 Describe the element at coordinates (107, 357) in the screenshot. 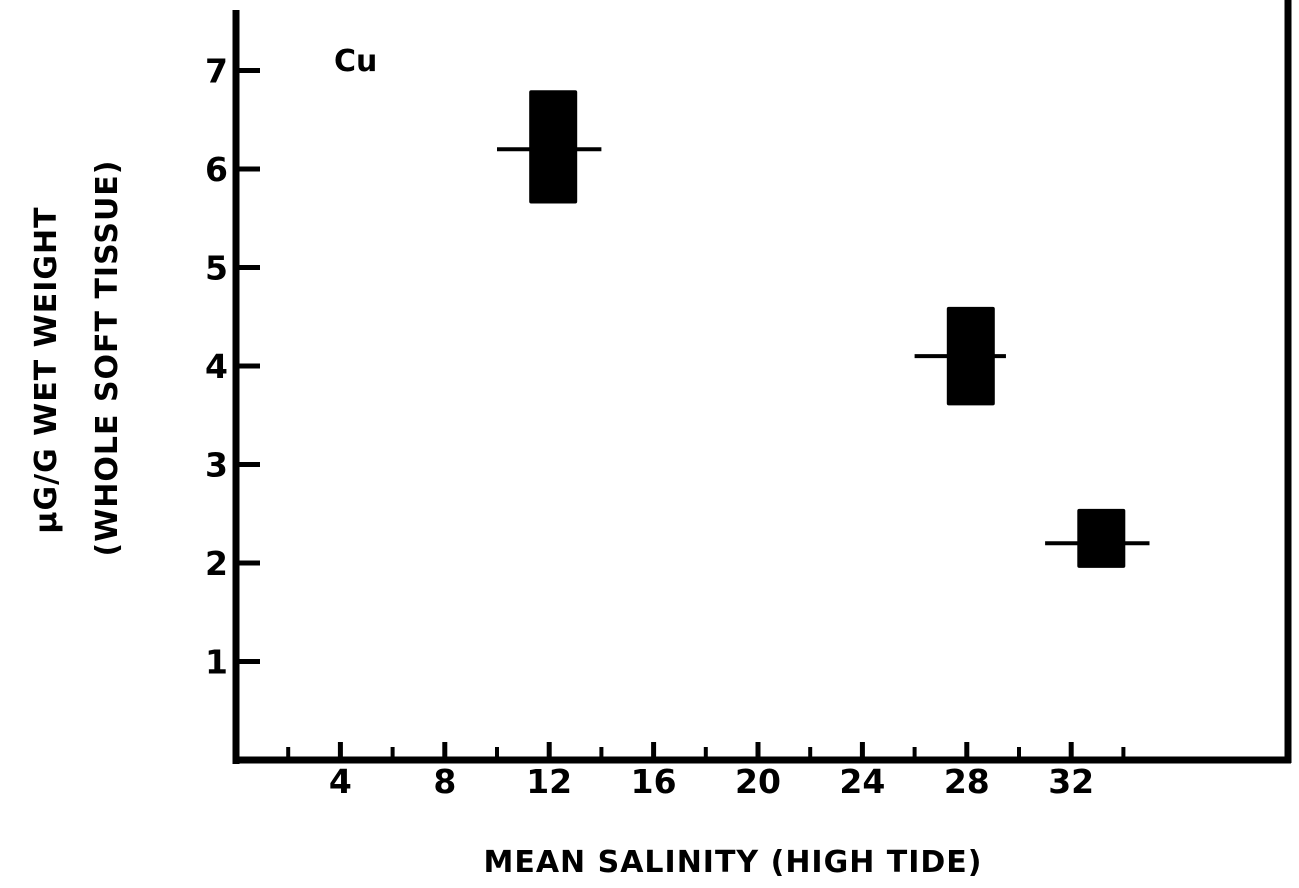

I see `y-axis-subtitle: (WHOLE SOFT TISSUE)` at that location.